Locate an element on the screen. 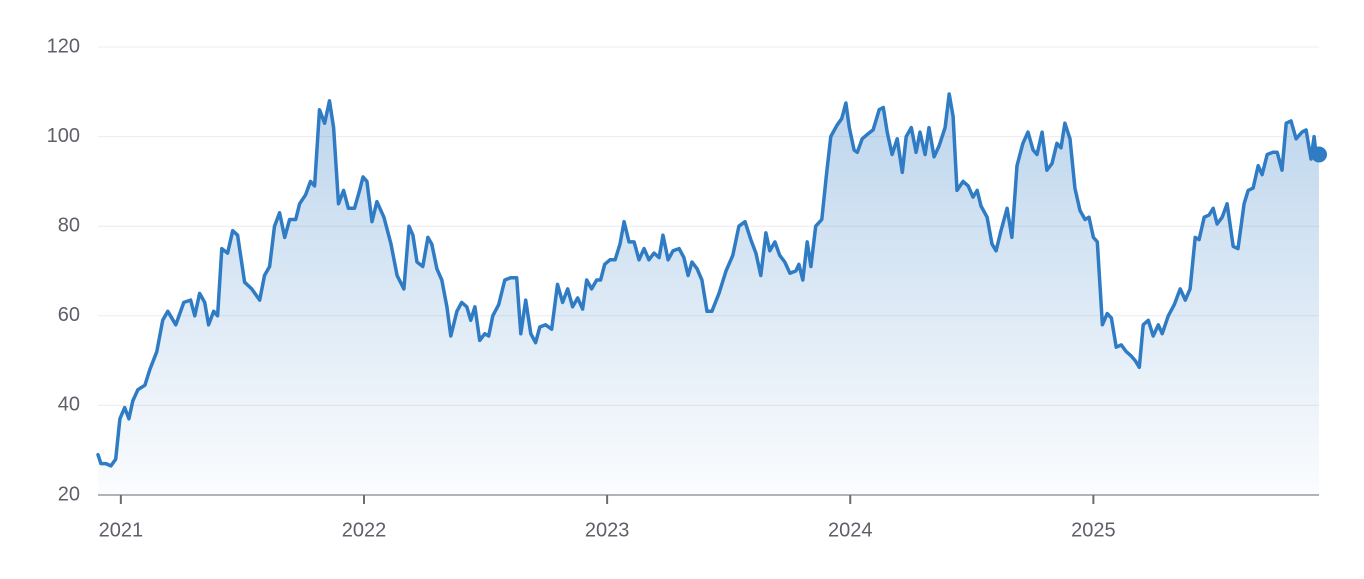 This screenshot has width=1364, height=579. y-tick-label: 40 is located at coordinates (69, 405).